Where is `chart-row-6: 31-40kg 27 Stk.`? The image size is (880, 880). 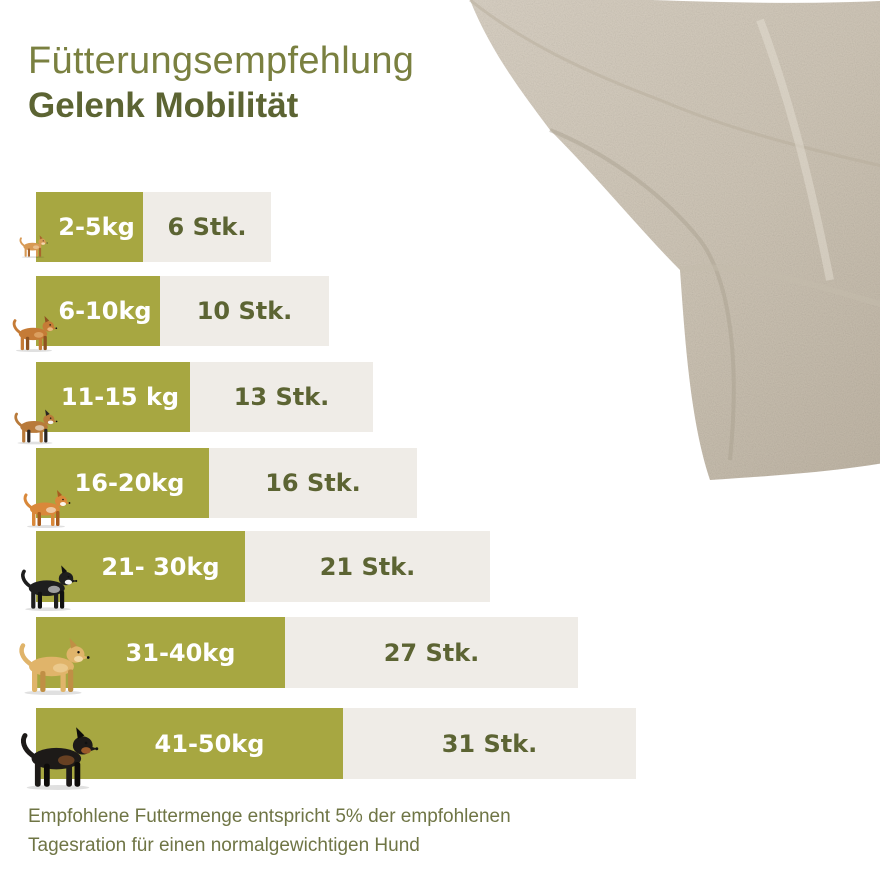
chart-row-6: 31-40kg 27 Stk. is located at coordinates (440, 656).